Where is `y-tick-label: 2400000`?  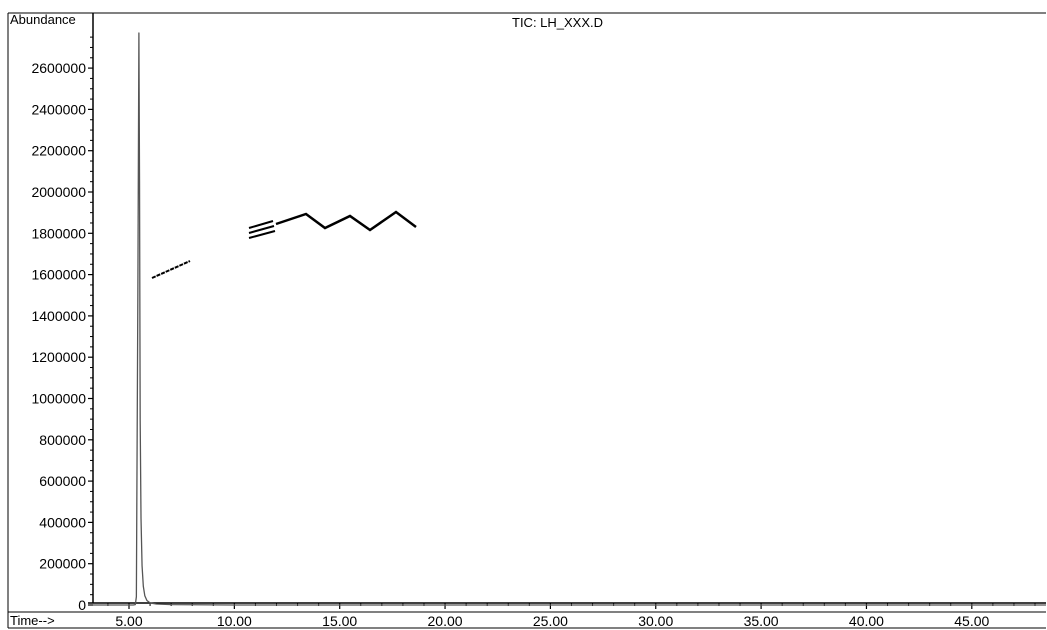 y-tick-label: 2400000 is located at coordinates (58, 109).